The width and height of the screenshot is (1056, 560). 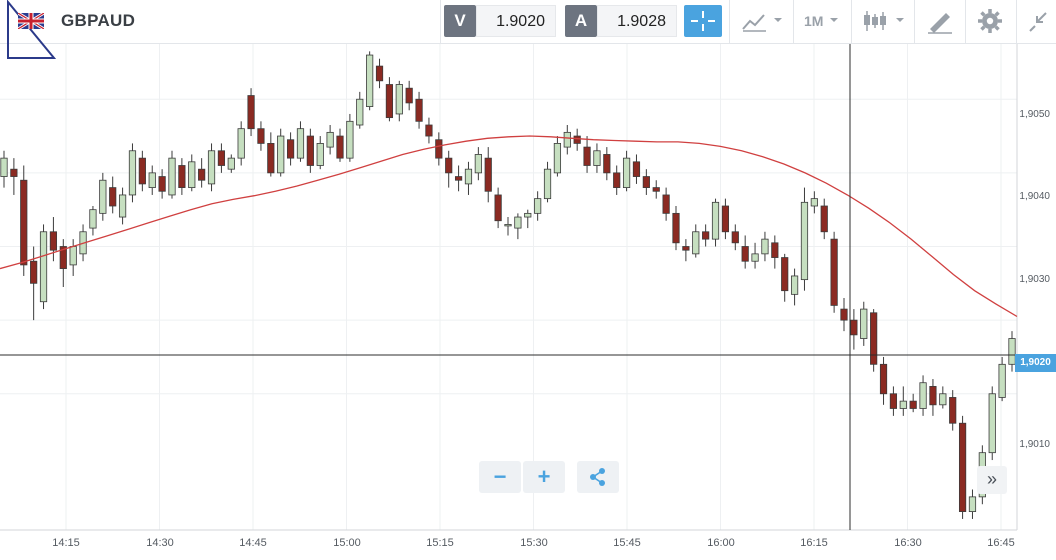 What do you see at coordinates (1034, 279) in the screenshot?
I see `price-tick: 1,9030` at bounding box center [1034, 279].